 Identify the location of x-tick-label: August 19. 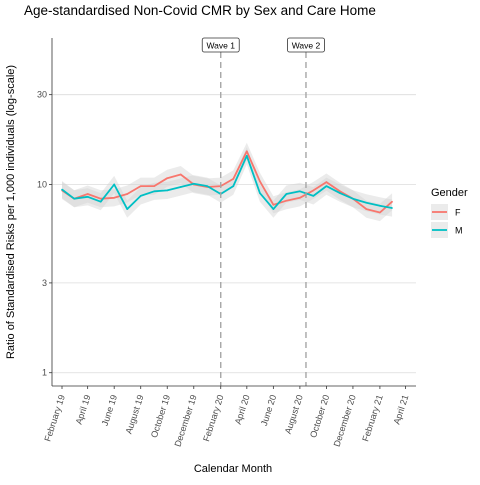
(135, 415).